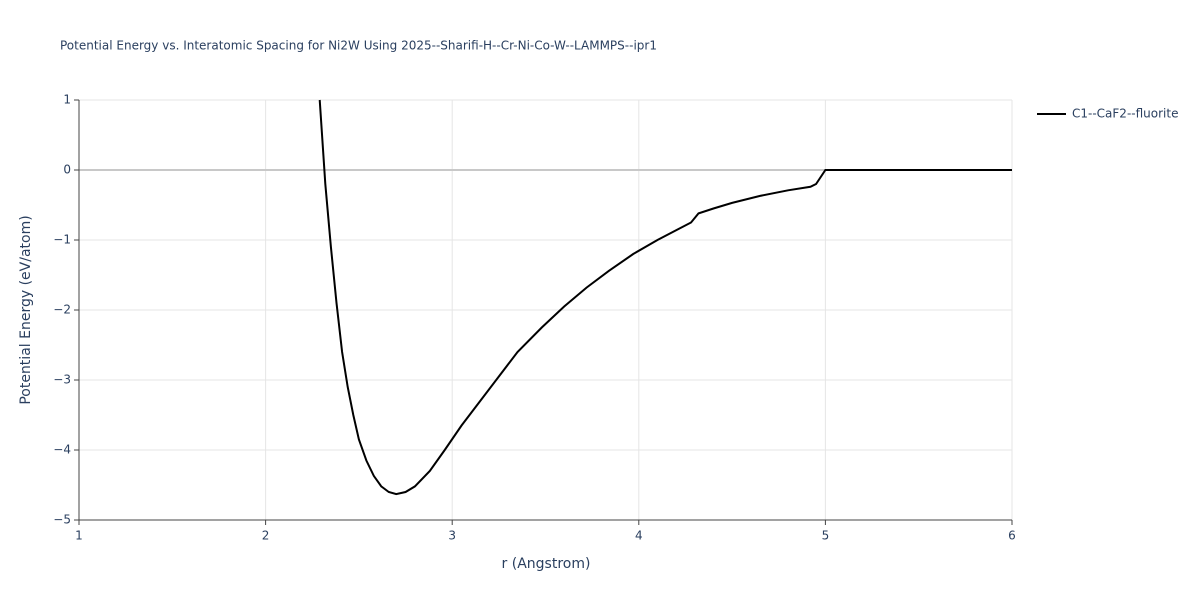 Image resolution: width=1200 pixels, height=604 pixels. Describe the element at coordinates (1012, 536) in the screenshot. I see `x-tick-label: 6` at that location.